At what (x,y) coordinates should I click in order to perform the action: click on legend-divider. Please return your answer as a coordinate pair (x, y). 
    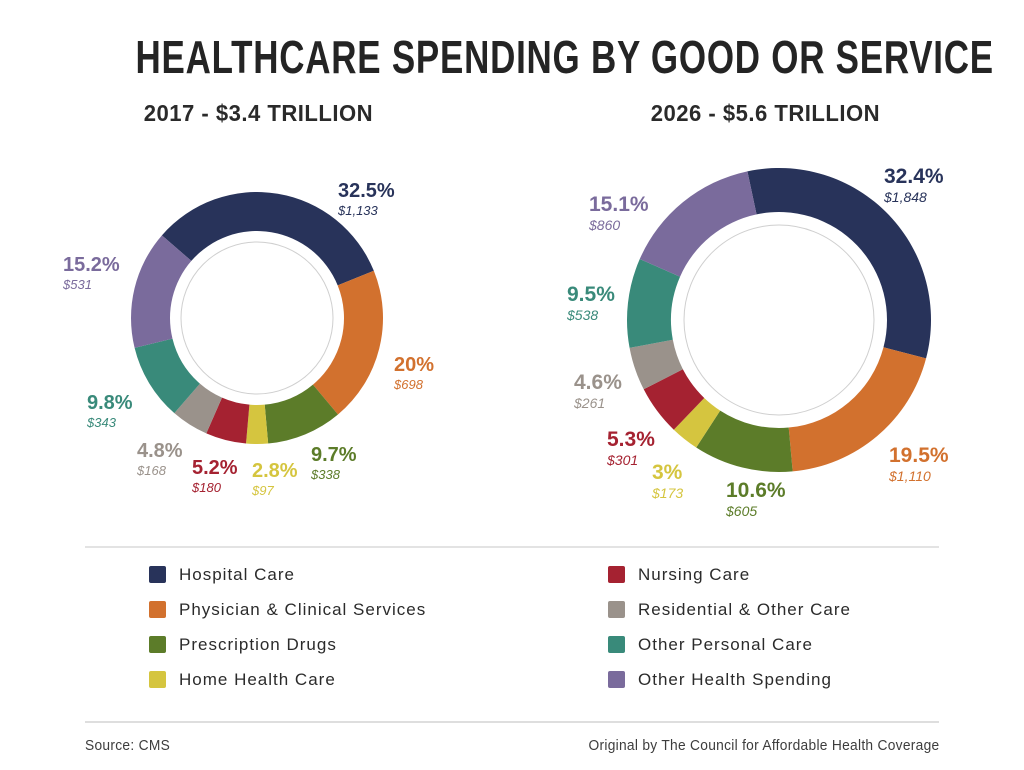
    Looking at the image, I should click on (512, 547).